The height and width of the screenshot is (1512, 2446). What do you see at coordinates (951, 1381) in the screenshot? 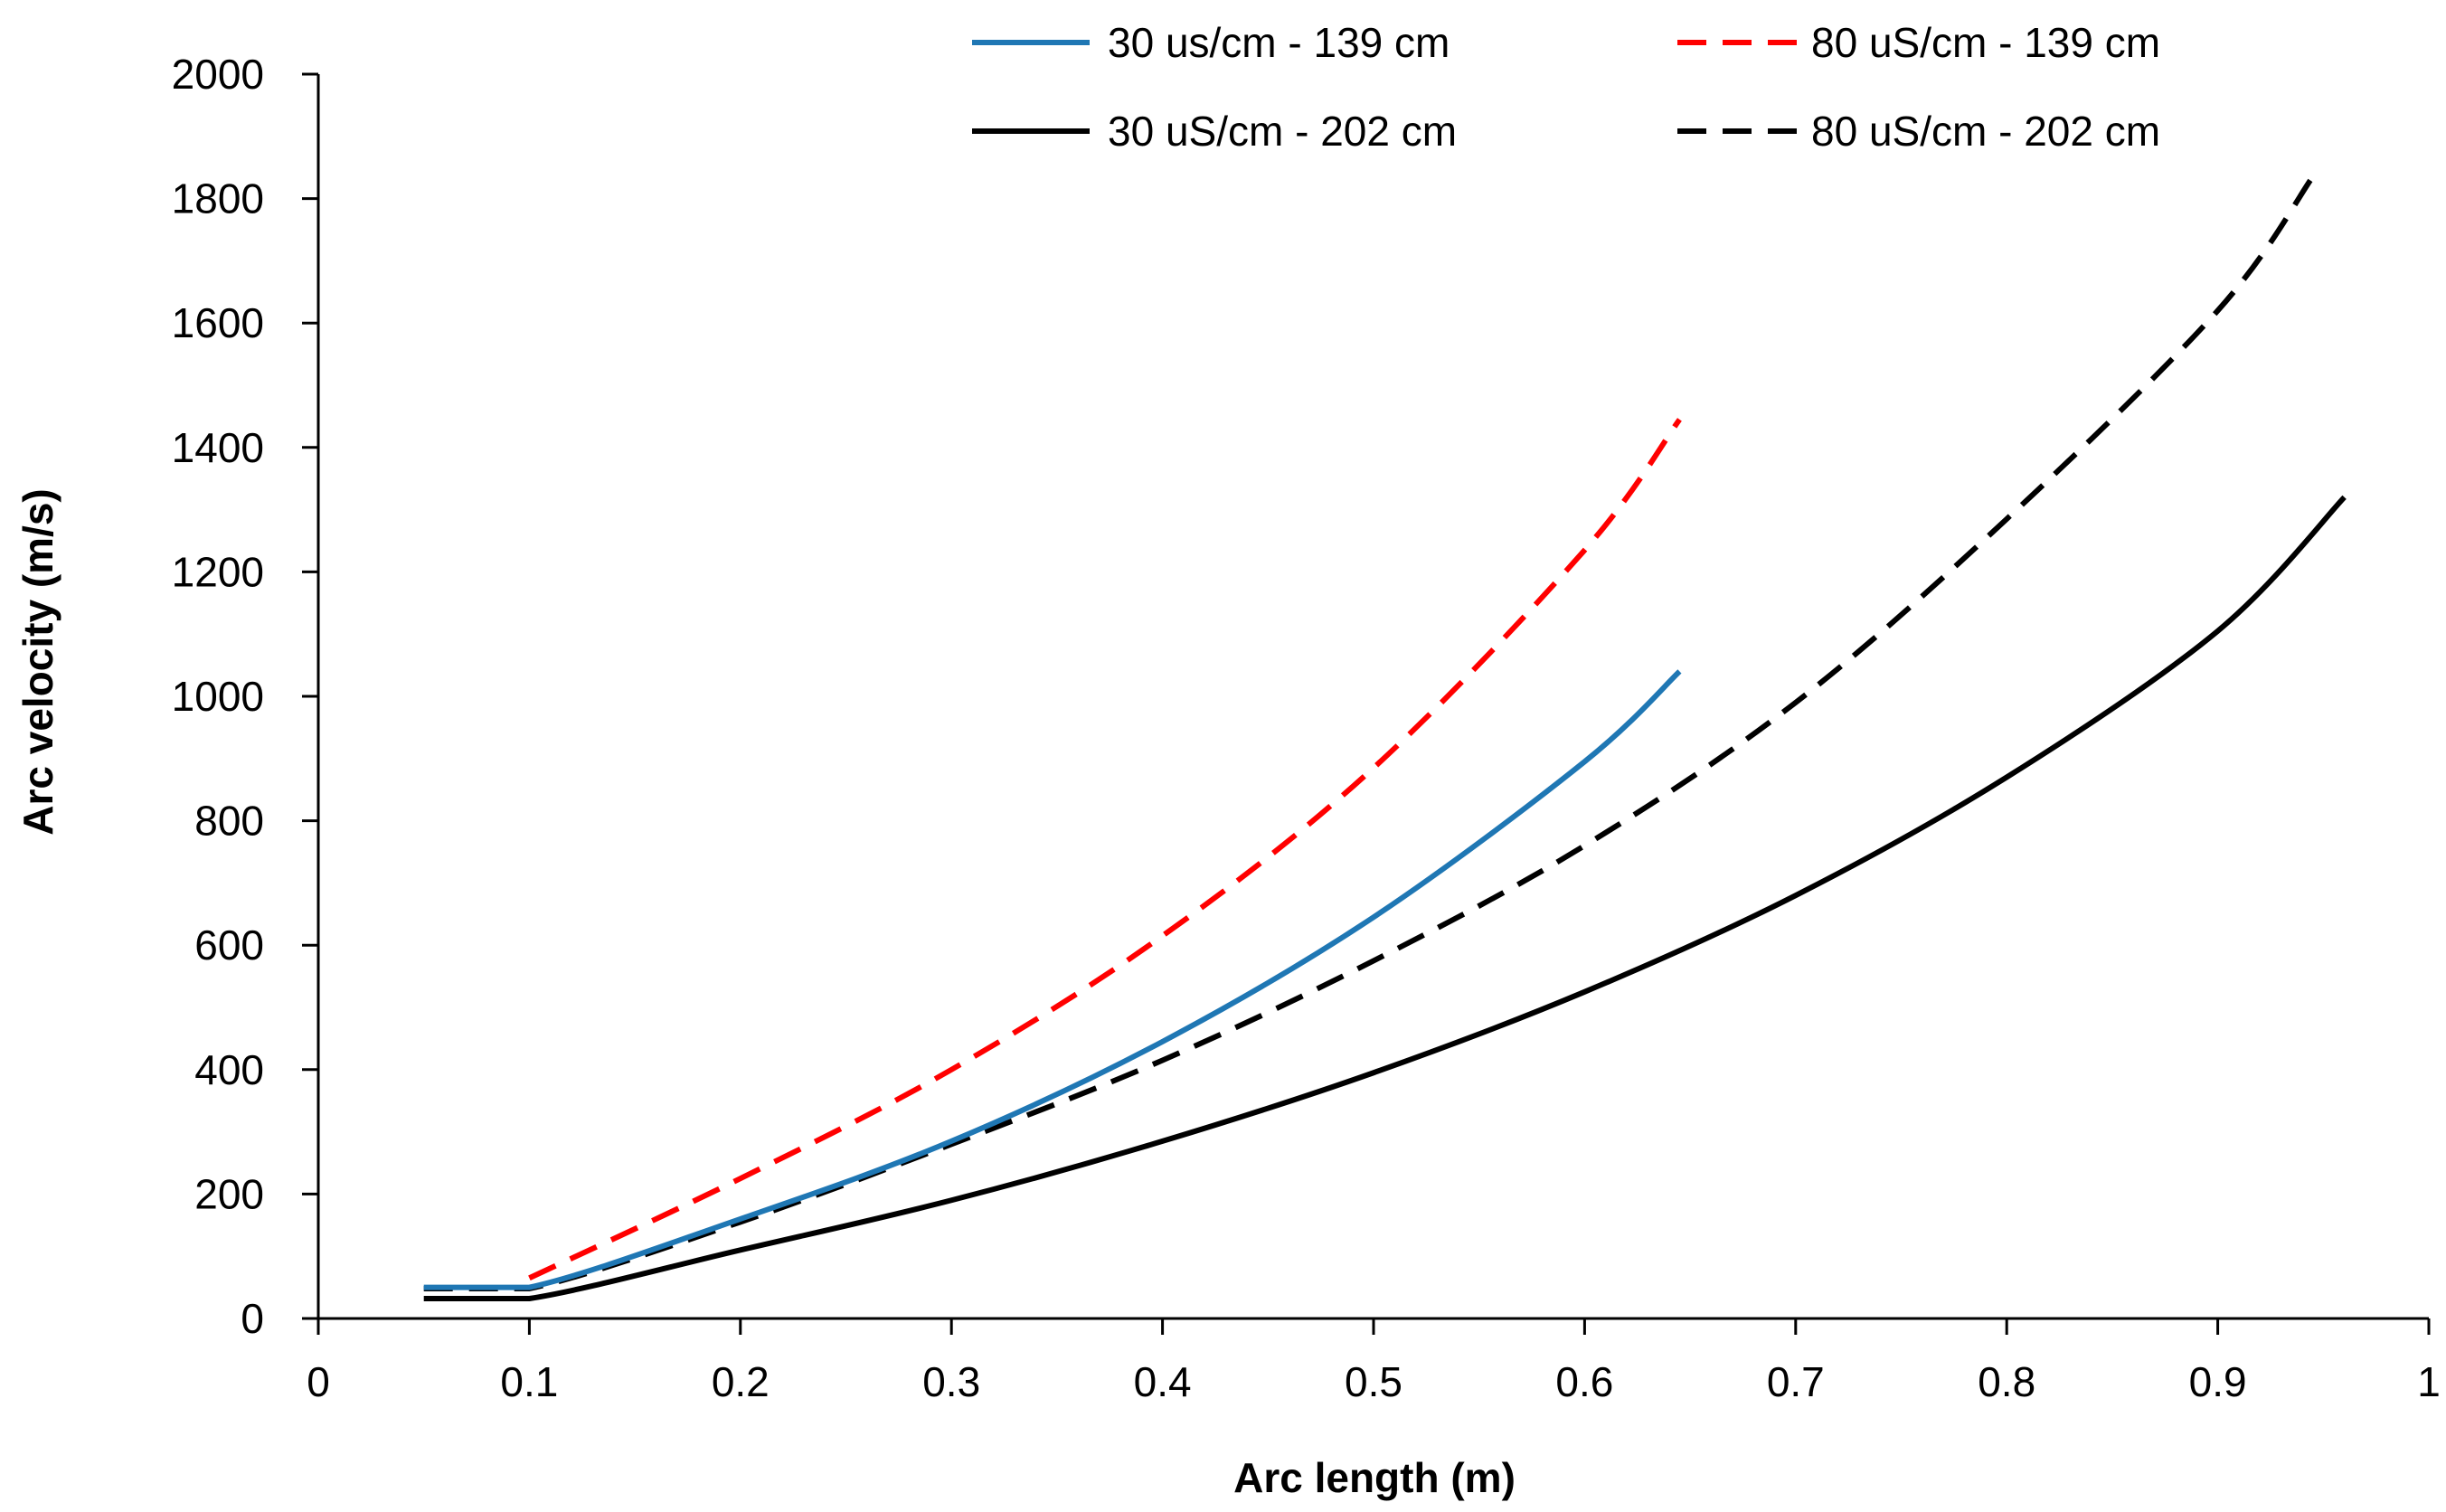
I see `x-tick-label: 0.3` at bounding box center [951, 1381].